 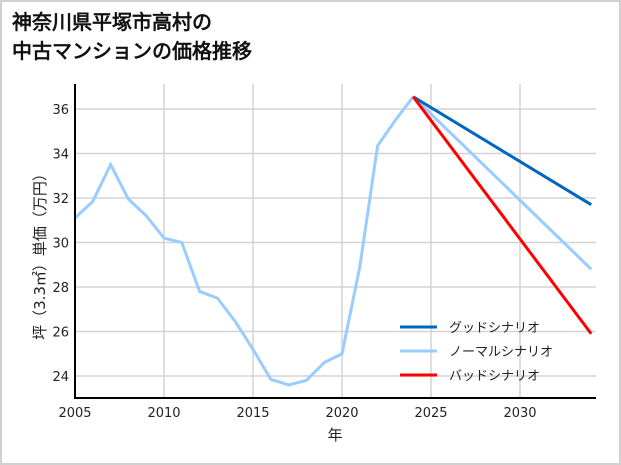 I want to click on x-tick-label: 2005, so click(x=74, y=413).